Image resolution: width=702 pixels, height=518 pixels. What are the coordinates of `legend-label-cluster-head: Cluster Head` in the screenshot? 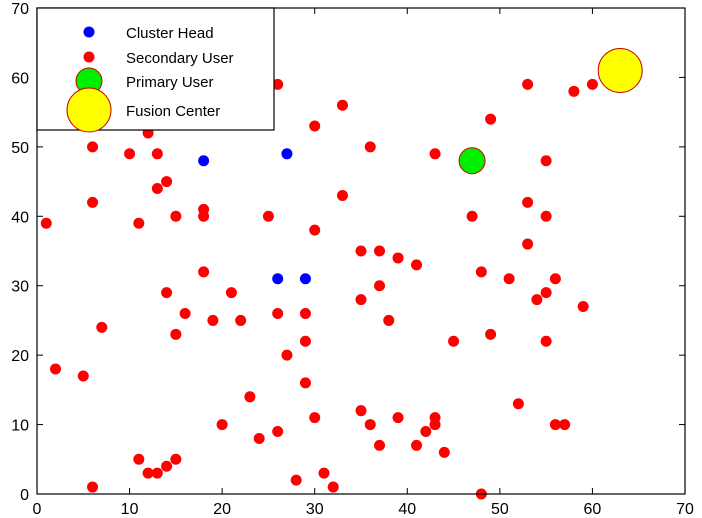 It's located at (170, 33).